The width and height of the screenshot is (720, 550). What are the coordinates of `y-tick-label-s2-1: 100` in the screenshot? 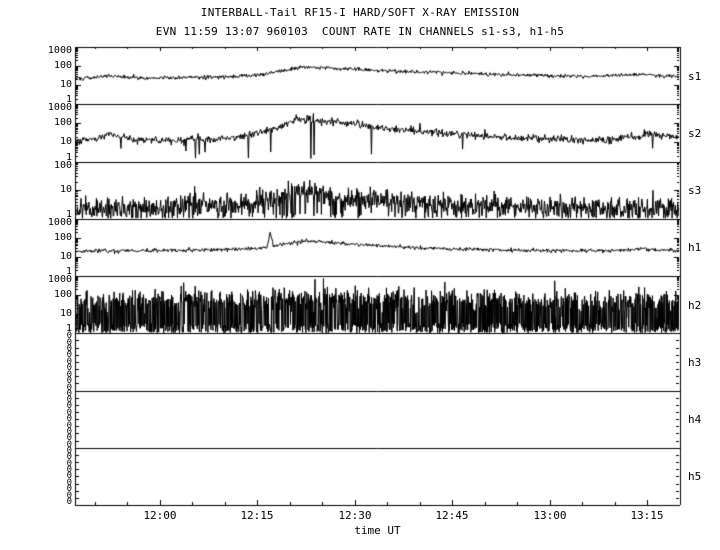 It's located at (62, 122).